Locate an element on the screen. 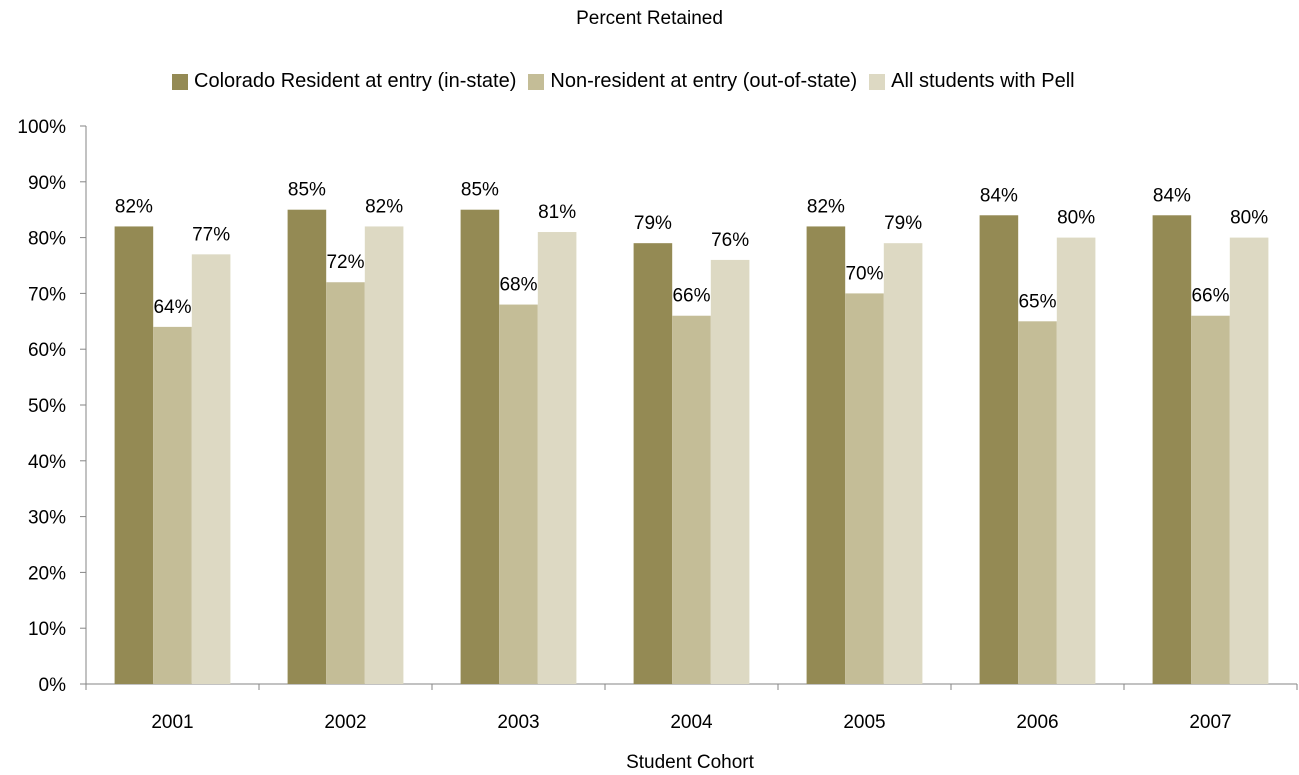  legend-swatch-out-of-state is located at coordinates (536, 81).